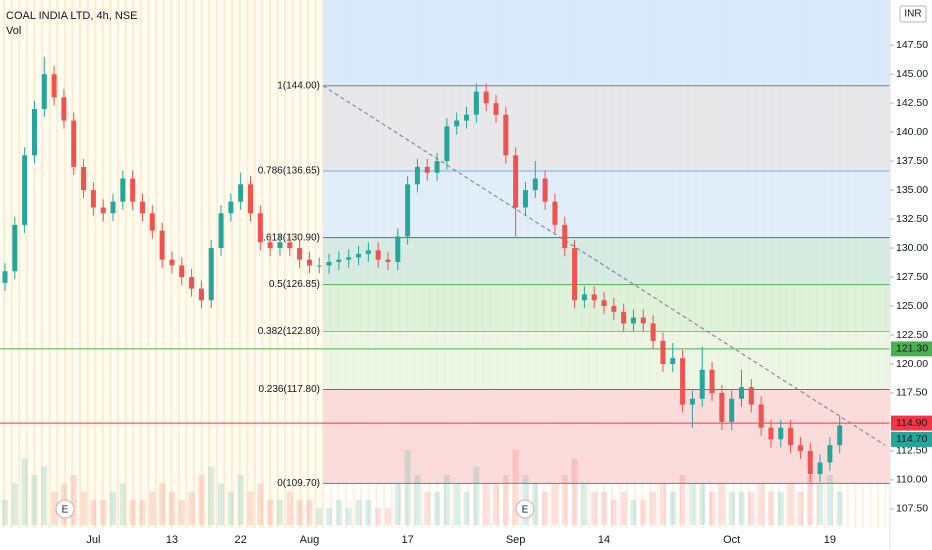  What do you see at coordinates (912, 335) in the screenshot?
I see `y-tick-label: 122.50` at bounding box center [912, 335].